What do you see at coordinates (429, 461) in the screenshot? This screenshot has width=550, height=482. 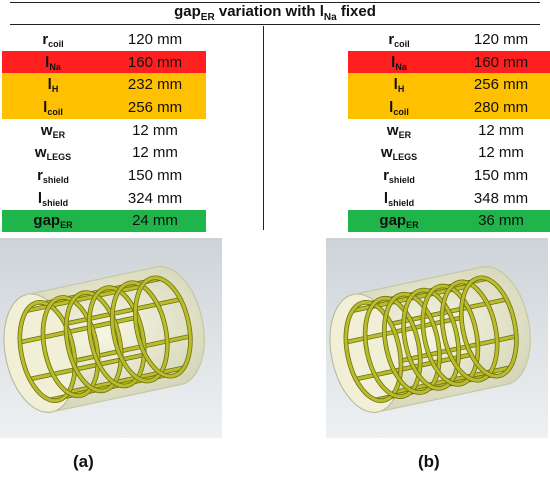 I see `panel-label-b: (b)` at bounding box center [429, 461].